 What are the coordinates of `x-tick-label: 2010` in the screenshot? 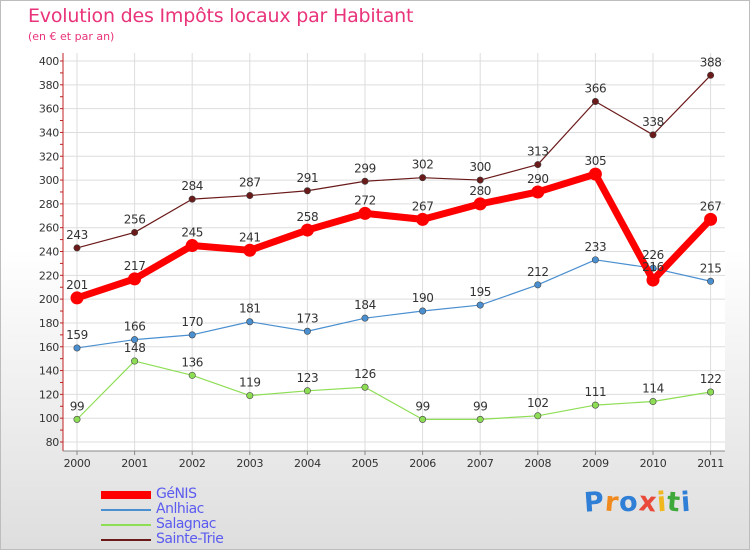 It's located at (653, 463).